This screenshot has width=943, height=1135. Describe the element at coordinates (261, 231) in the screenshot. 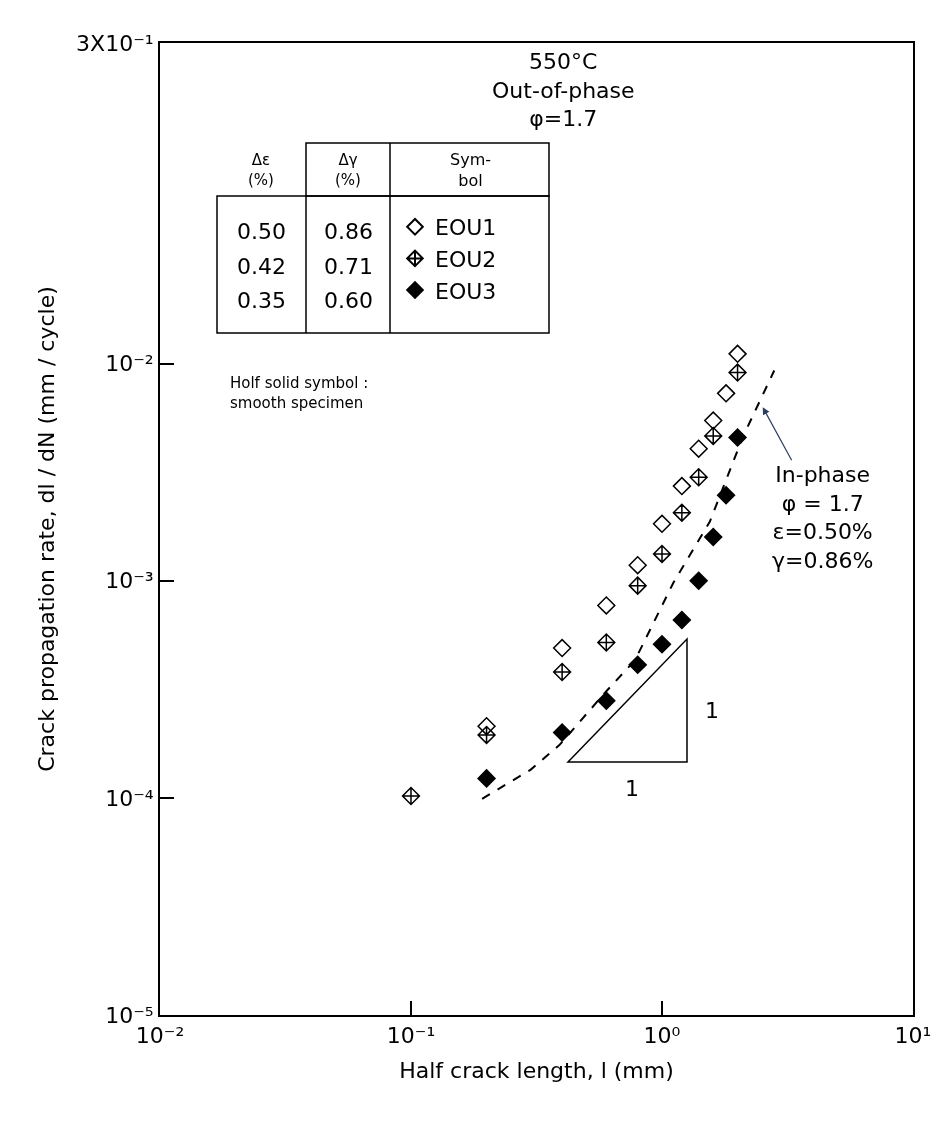

I see `annotation: 0.50` at that location.